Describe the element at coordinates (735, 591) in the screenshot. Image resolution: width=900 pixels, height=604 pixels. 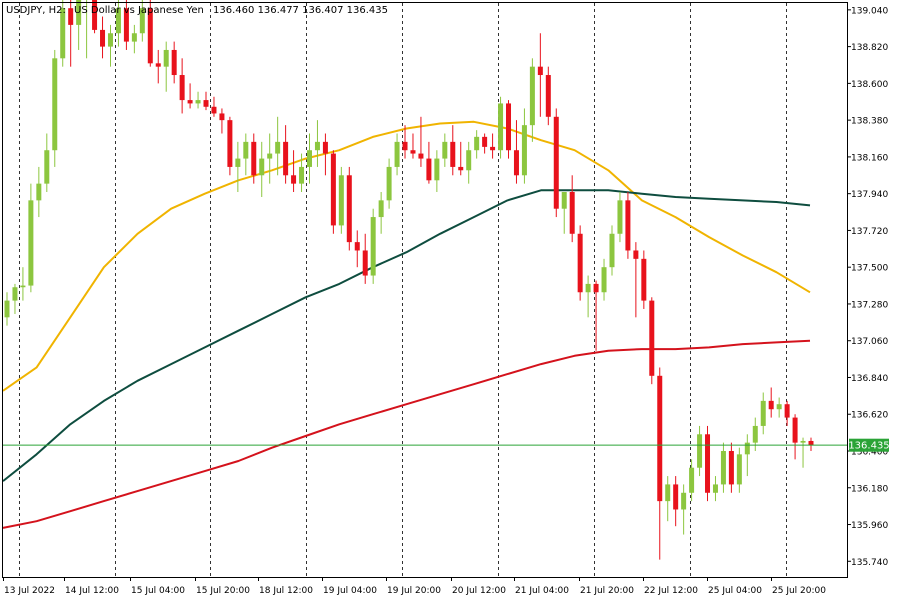
I see `x-tick-label: 25 Jul 04:00` at that location.